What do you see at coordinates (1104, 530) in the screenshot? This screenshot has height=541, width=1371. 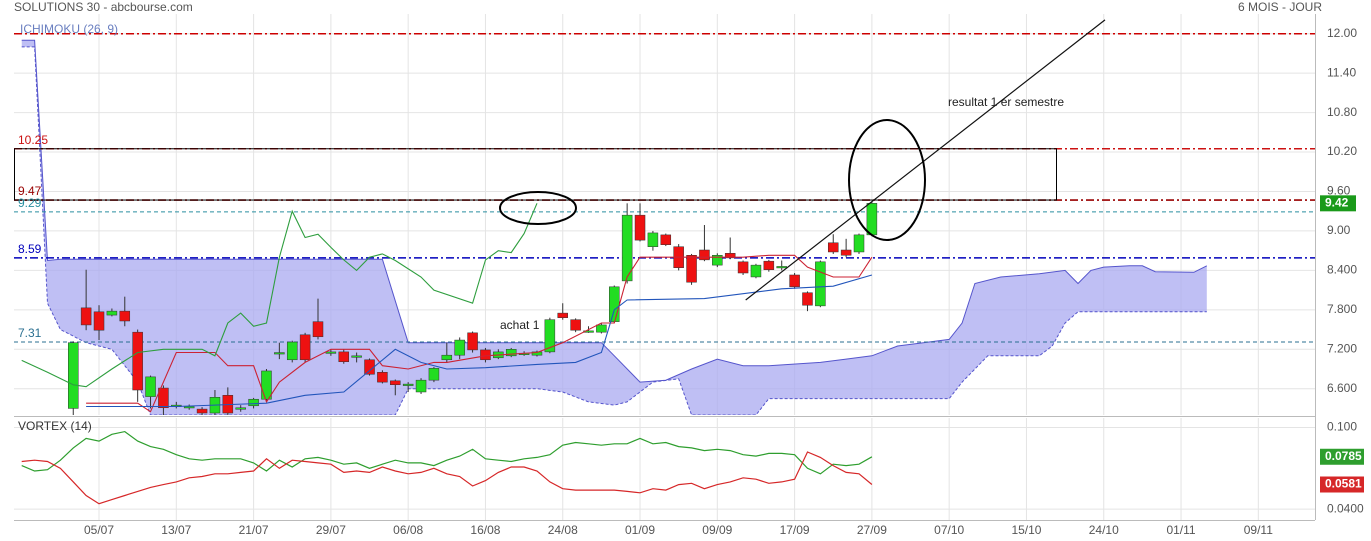 I see `x-tick-label: 24/10` at bounding box center [1104, 530].